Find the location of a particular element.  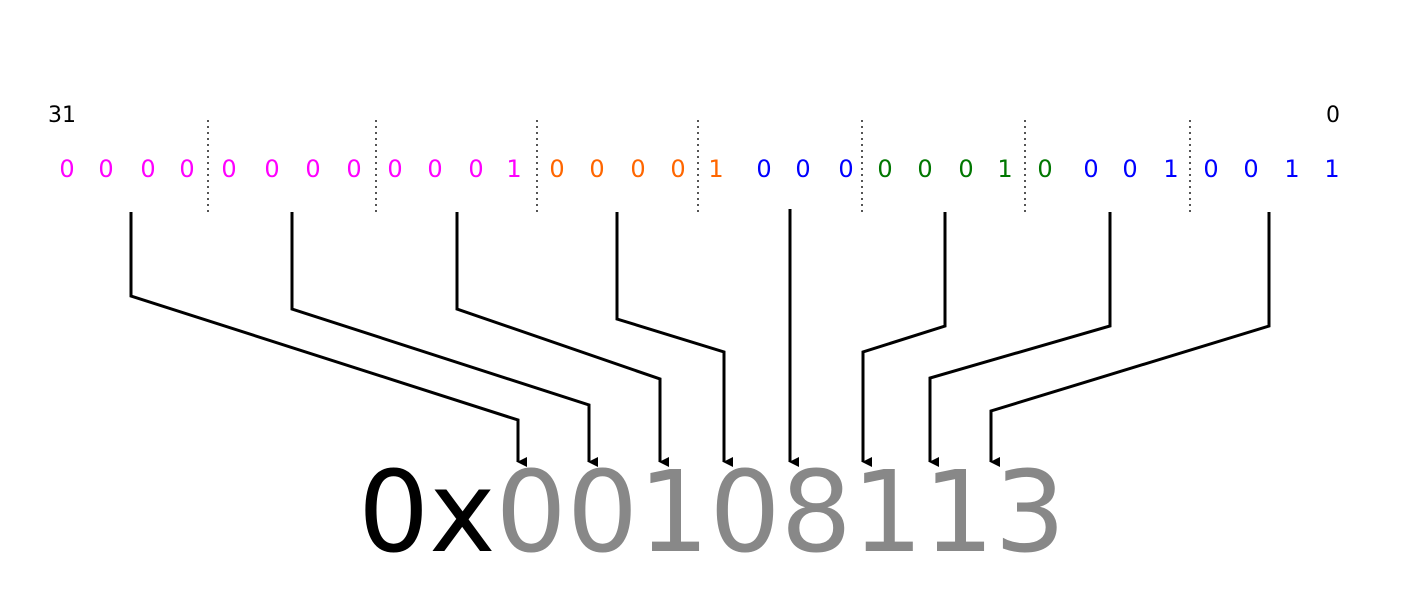

hex-digit-7: 0 is located at coordinates (531, 513).